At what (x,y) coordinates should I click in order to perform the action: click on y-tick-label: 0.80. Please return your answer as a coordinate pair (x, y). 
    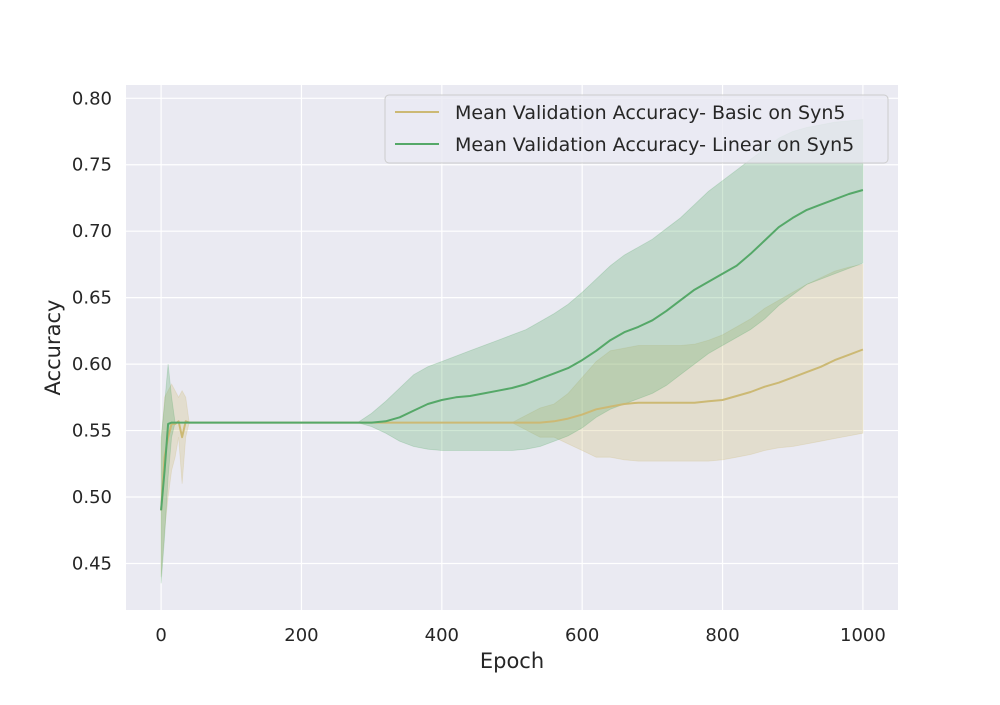
    Looking at the image, I should click on (92, 98).